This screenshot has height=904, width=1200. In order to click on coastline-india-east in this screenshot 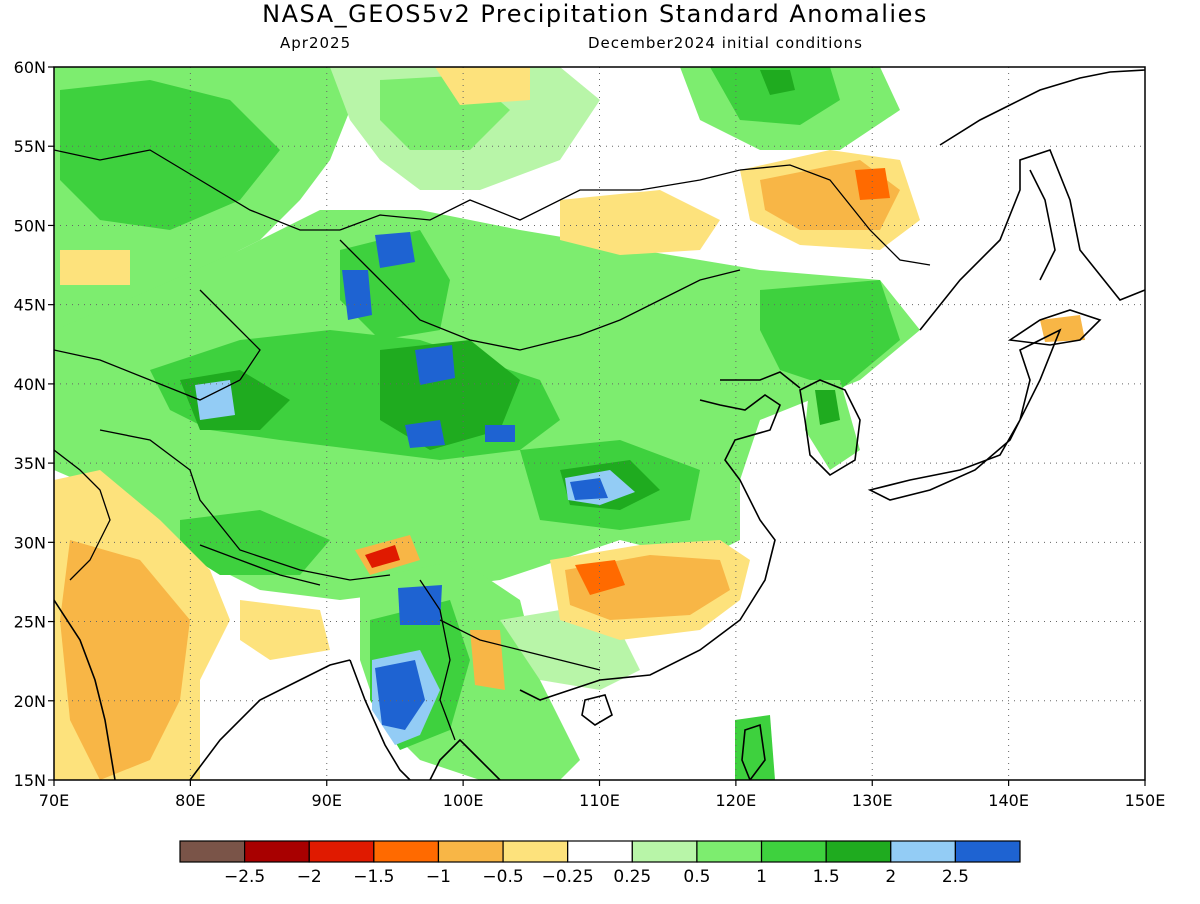, I will do `click(270, 719)`.